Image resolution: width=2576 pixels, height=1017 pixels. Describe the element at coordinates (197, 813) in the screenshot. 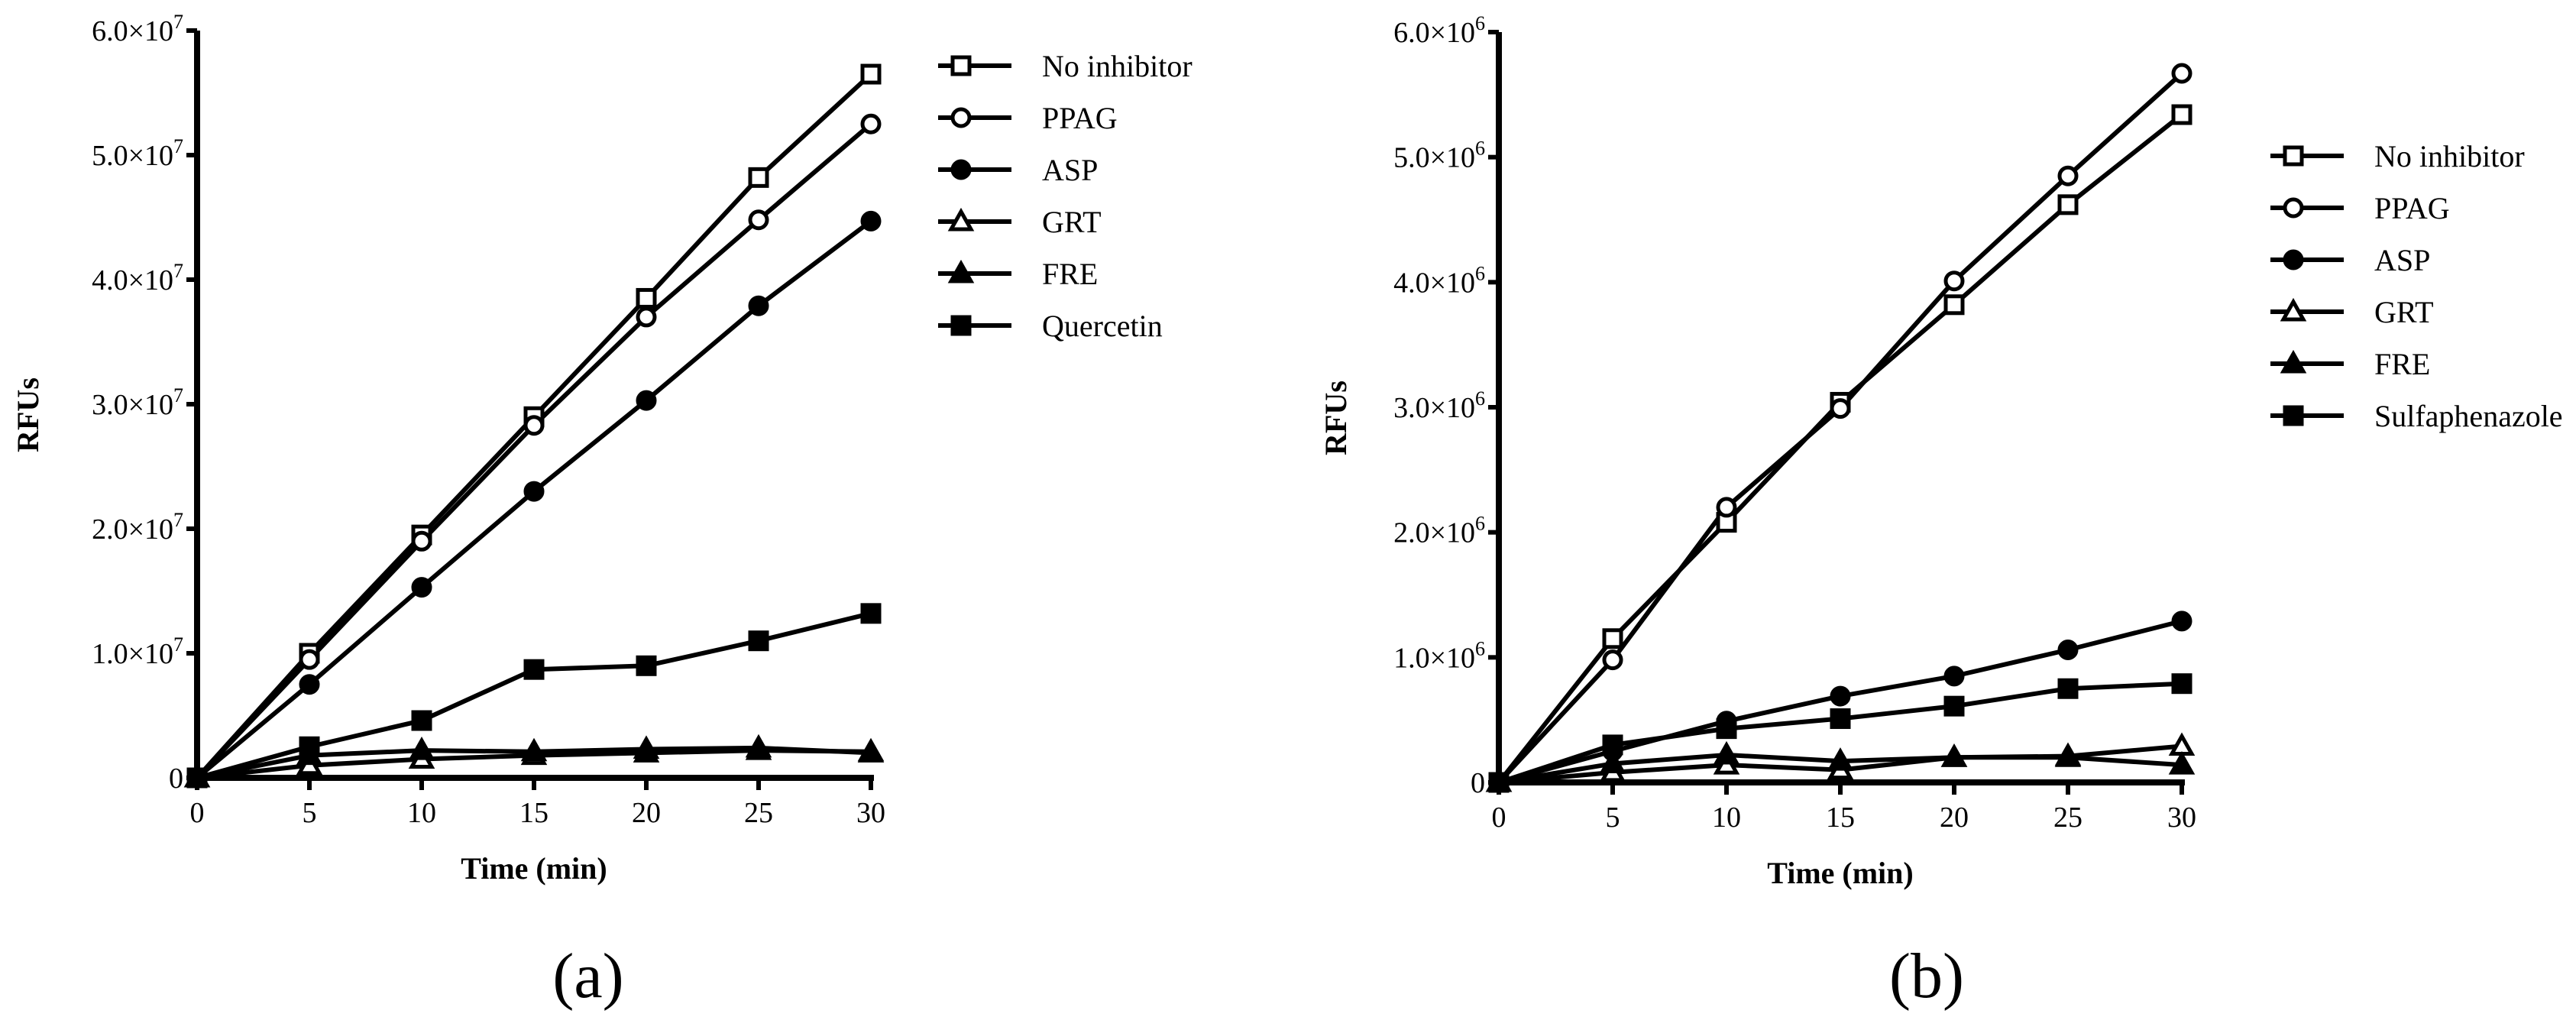

I see `x-tick-label: 0` at that location.